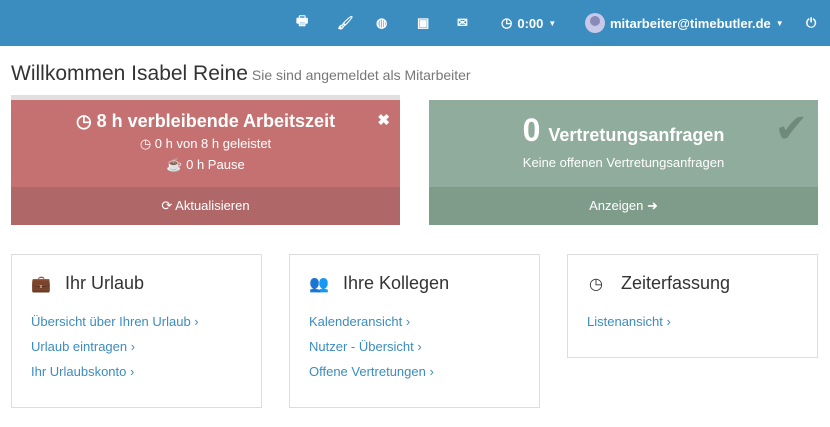 This screenshot has height=427, width=830. I want to click on time-tracking-card: ◷ Zeiterfassung Listenansicht ›, so click(692, 306).